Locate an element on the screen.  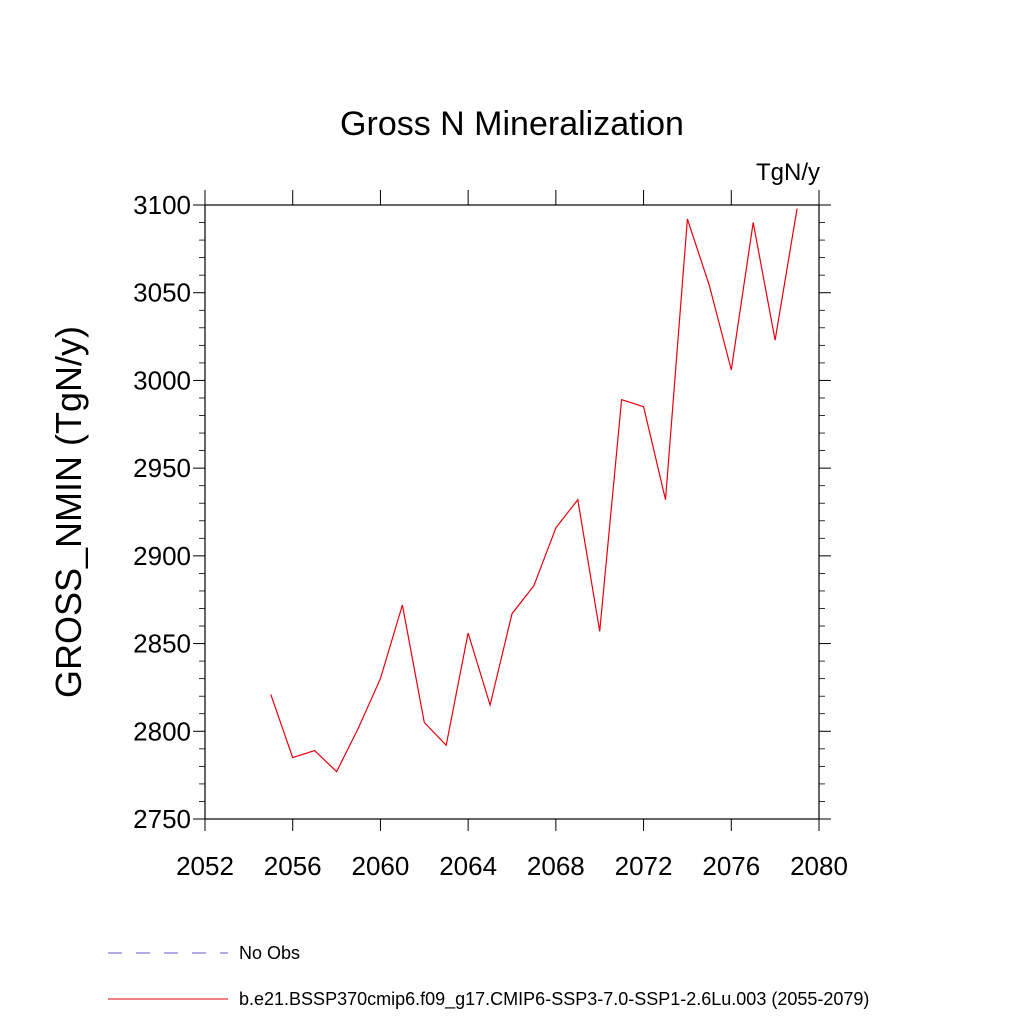
x-tick-label: 2080 is located at coordinates (819, 866).